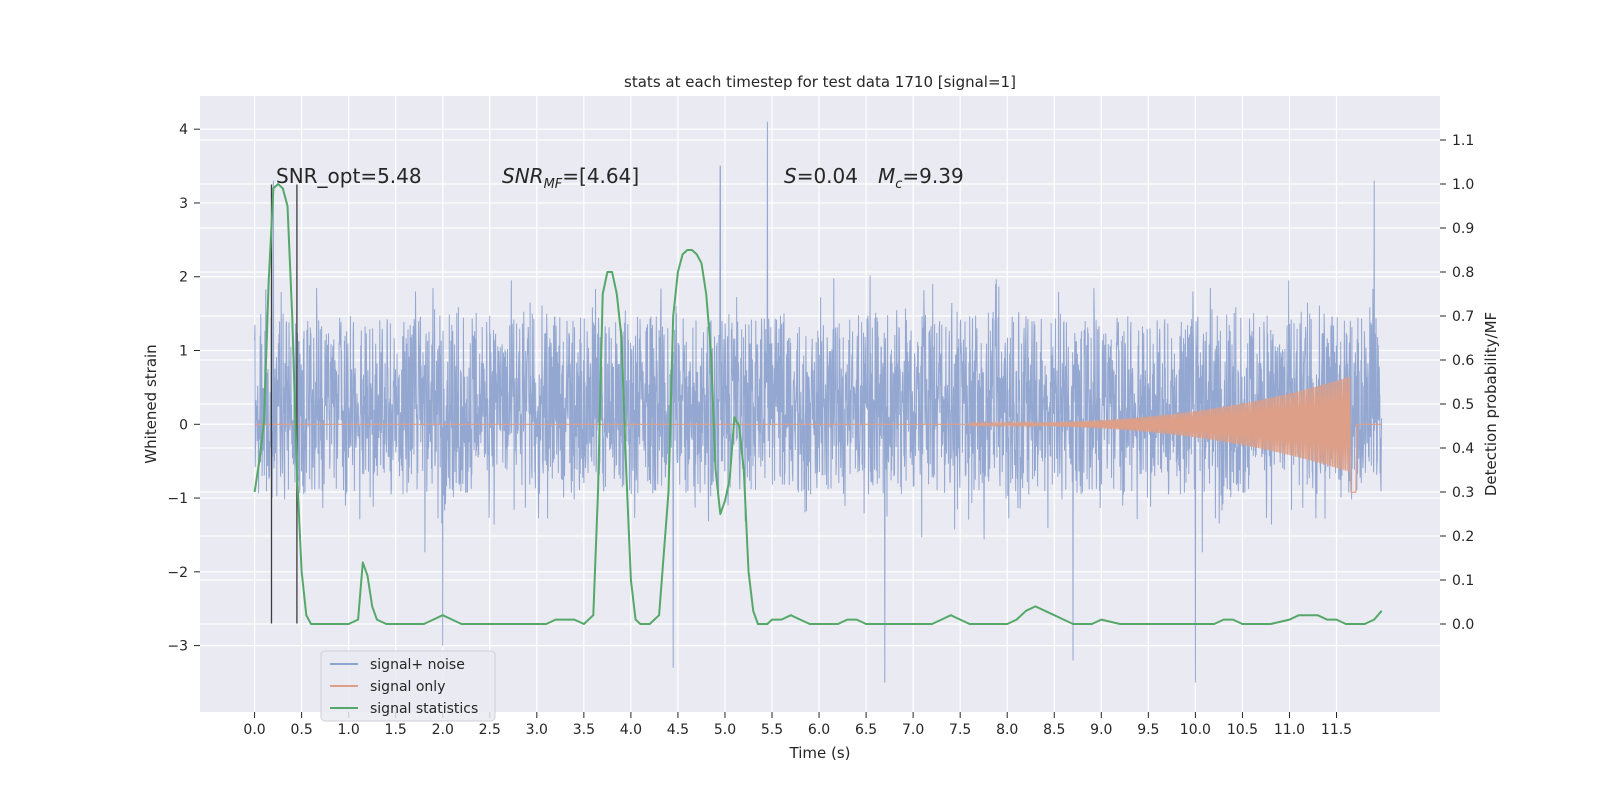 The image size is (1600, 800). What do you see at coordinates (1007, 730) in the screenshot?
I see `x-tick-label: 8.0` at bounding box center [1007, 730].